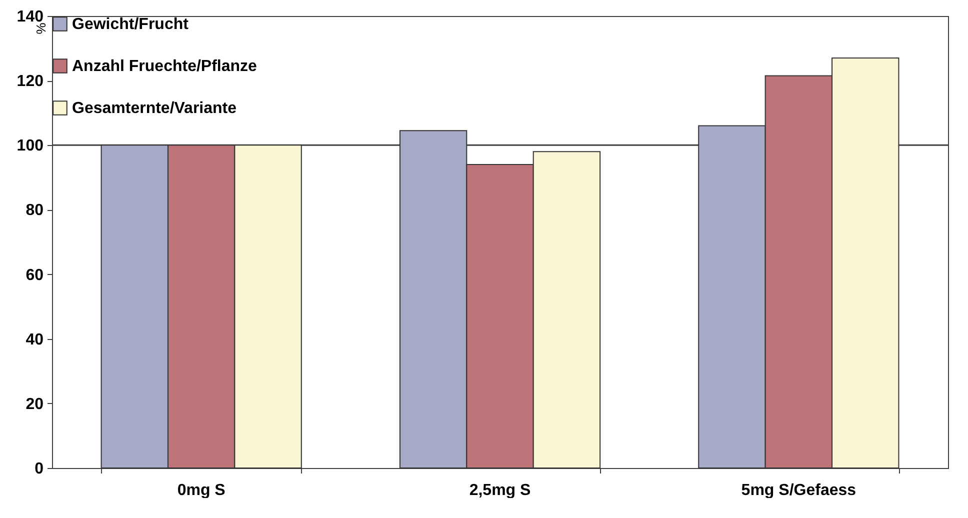  I want to click on legend-label: Gewicht/Frucht, so click(131, 24).